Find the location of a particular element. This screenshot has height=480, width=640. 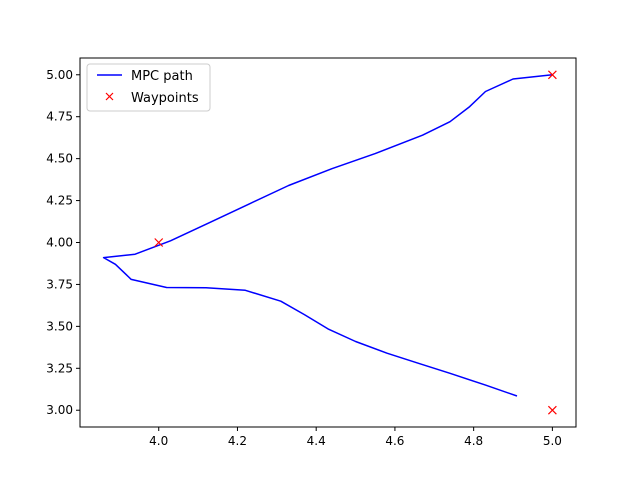

x-tick-label: 4.2 is located at coordinates (237, 441).